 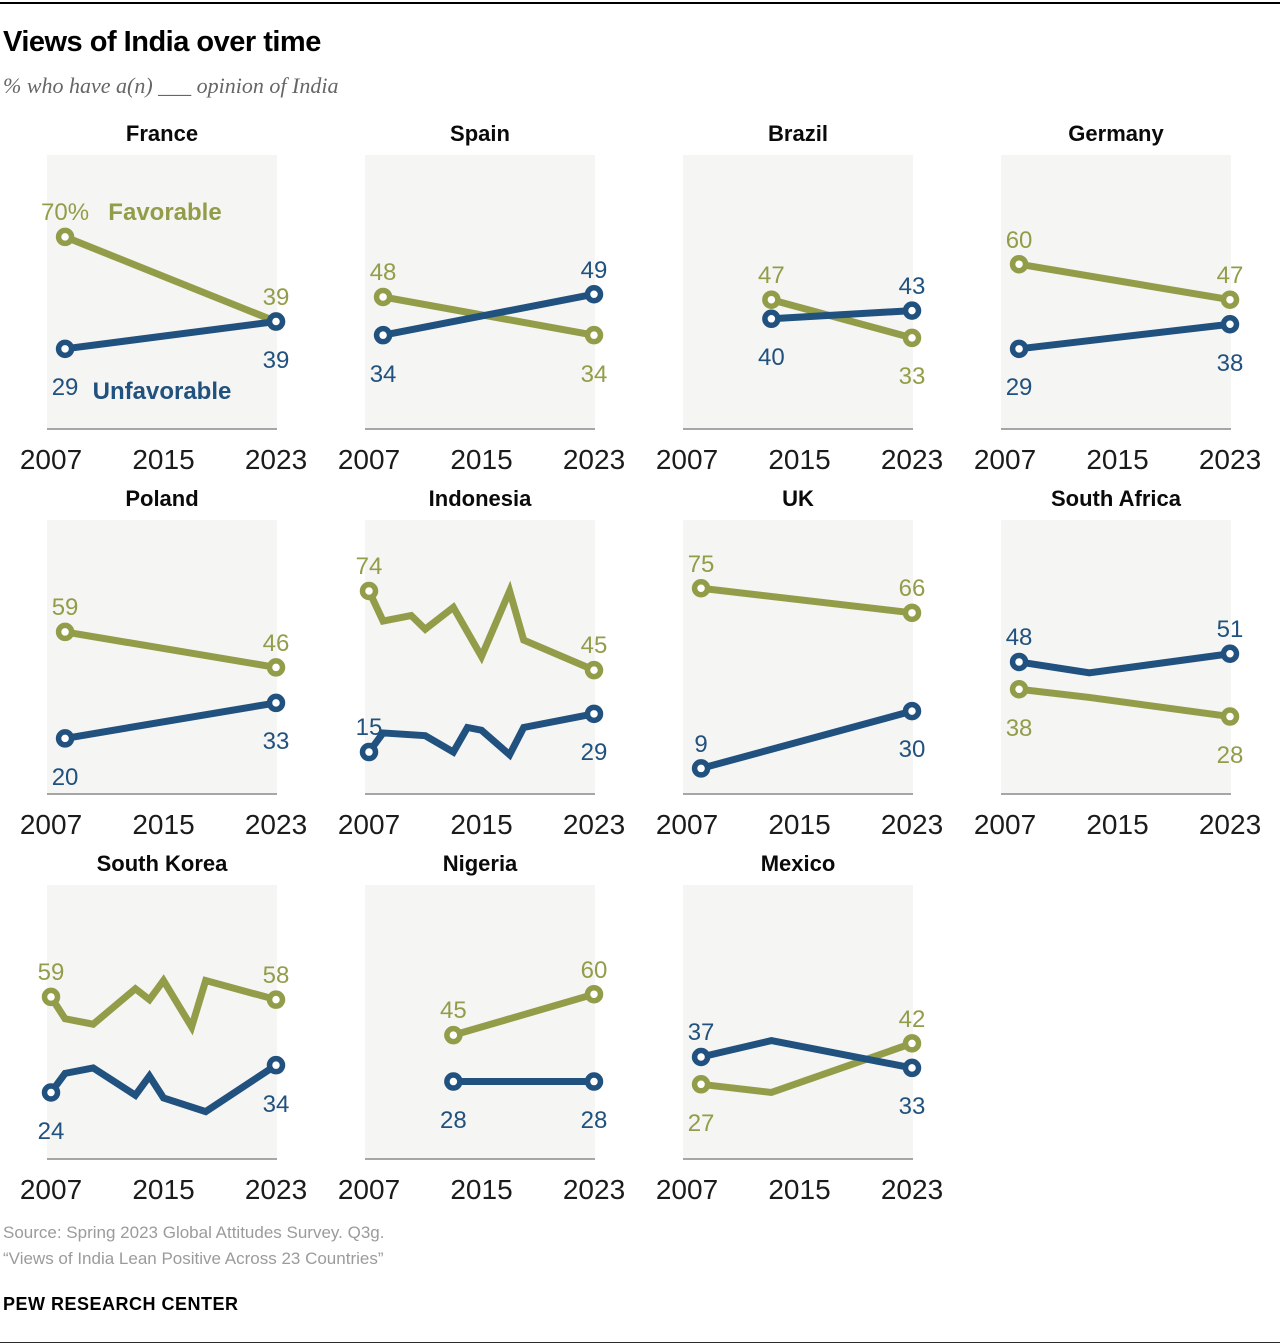 What do you see at coordinates (771, 358) in the screenshot?
I see `unfavorable-value-label: 40` at bounding box center [771, 358].